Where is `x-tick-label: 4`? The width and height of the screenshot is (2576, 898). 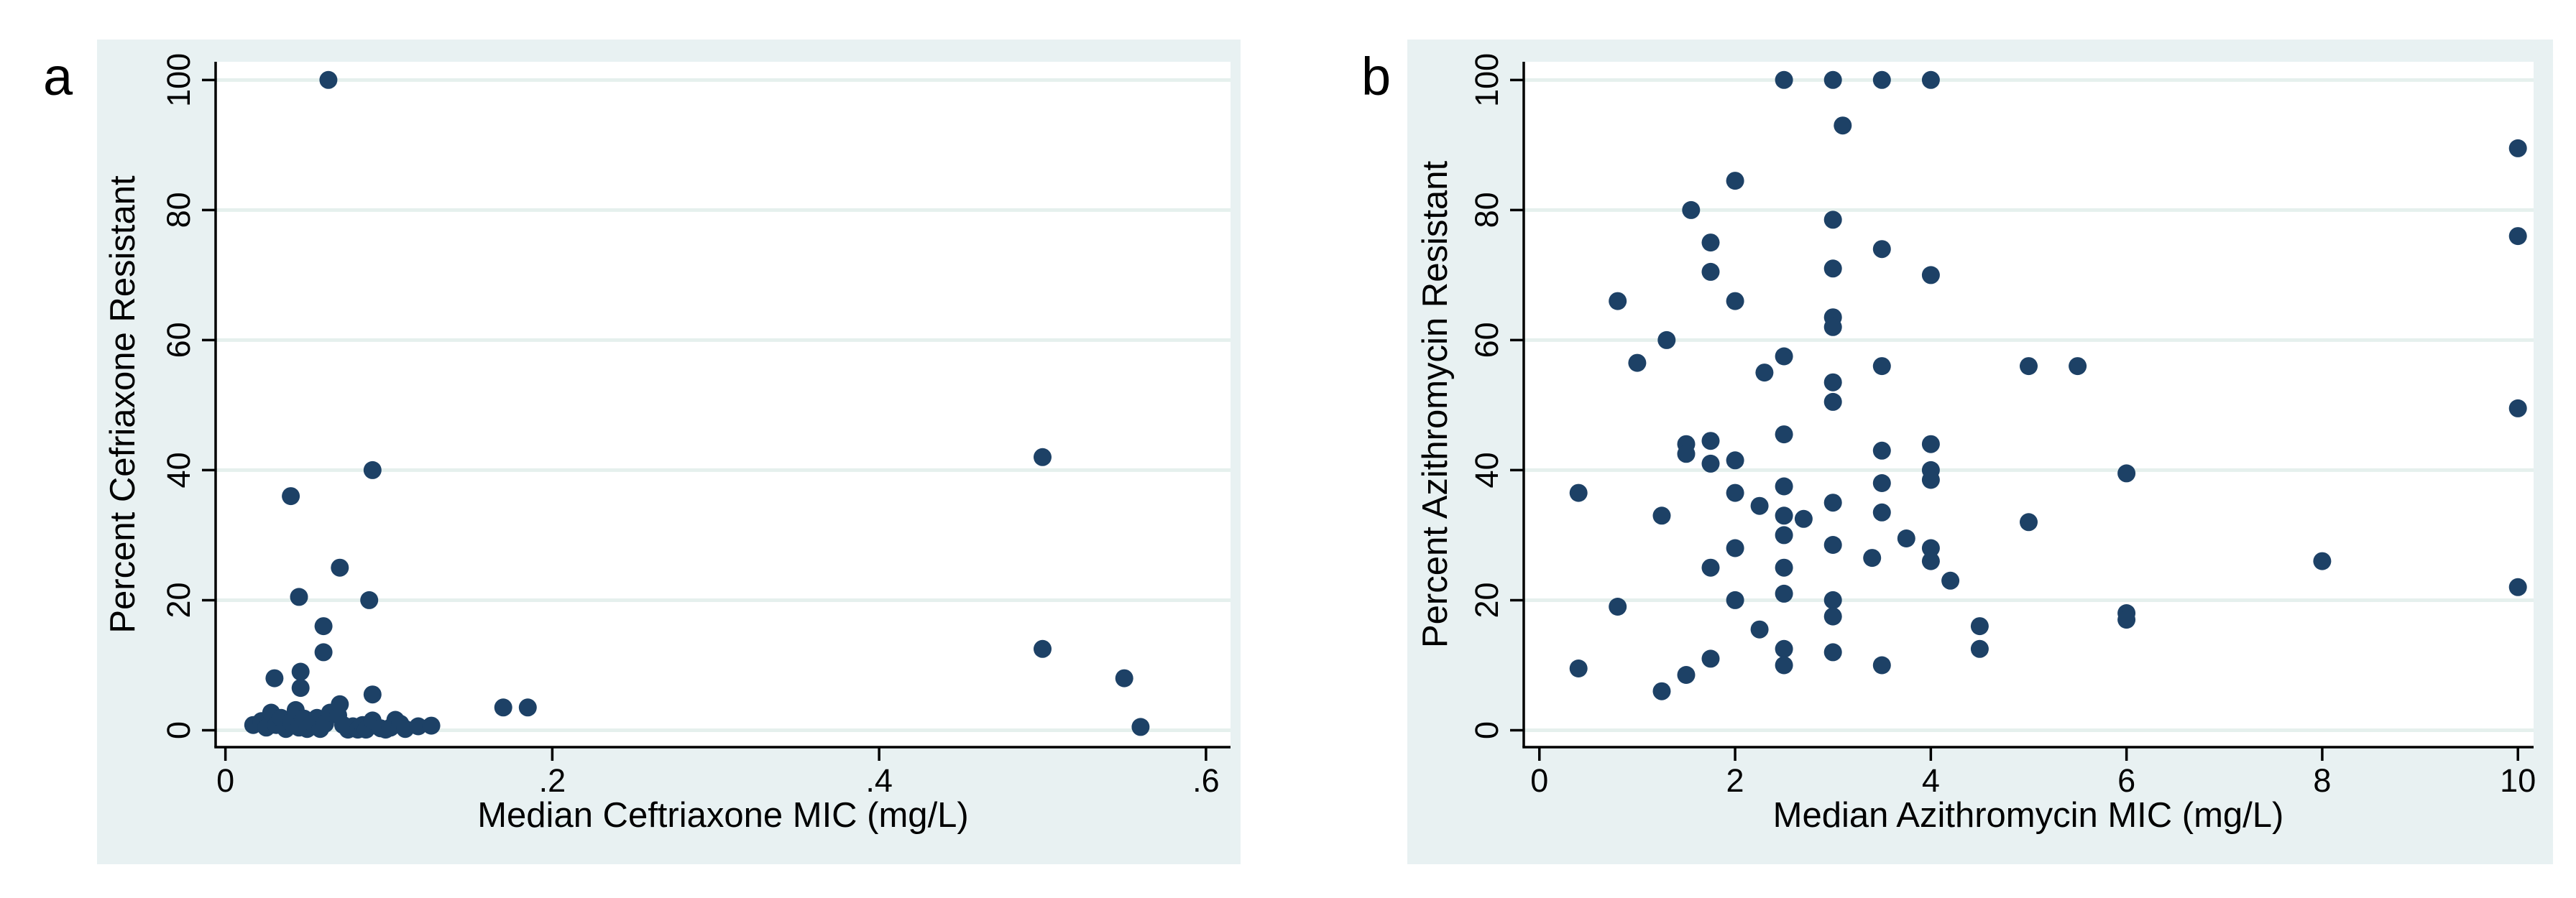
x-tick-label: 4 is located at coordinates (1931, 780).